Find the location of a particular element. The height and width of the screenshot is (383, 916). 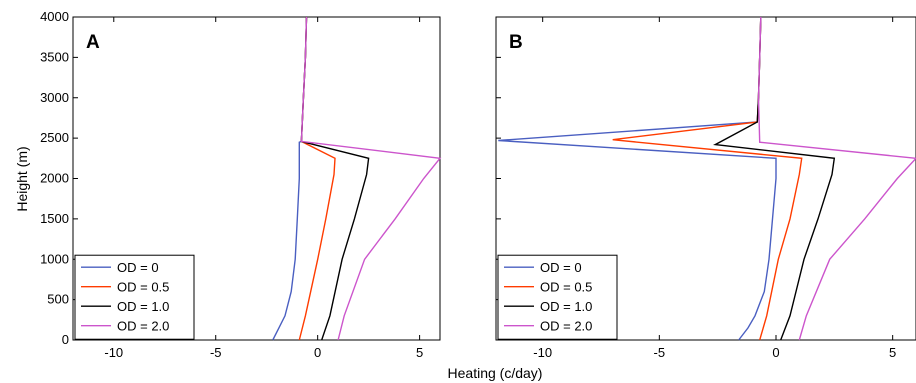

y-axis-title: Height (m) is located at coordinates (22, 178).